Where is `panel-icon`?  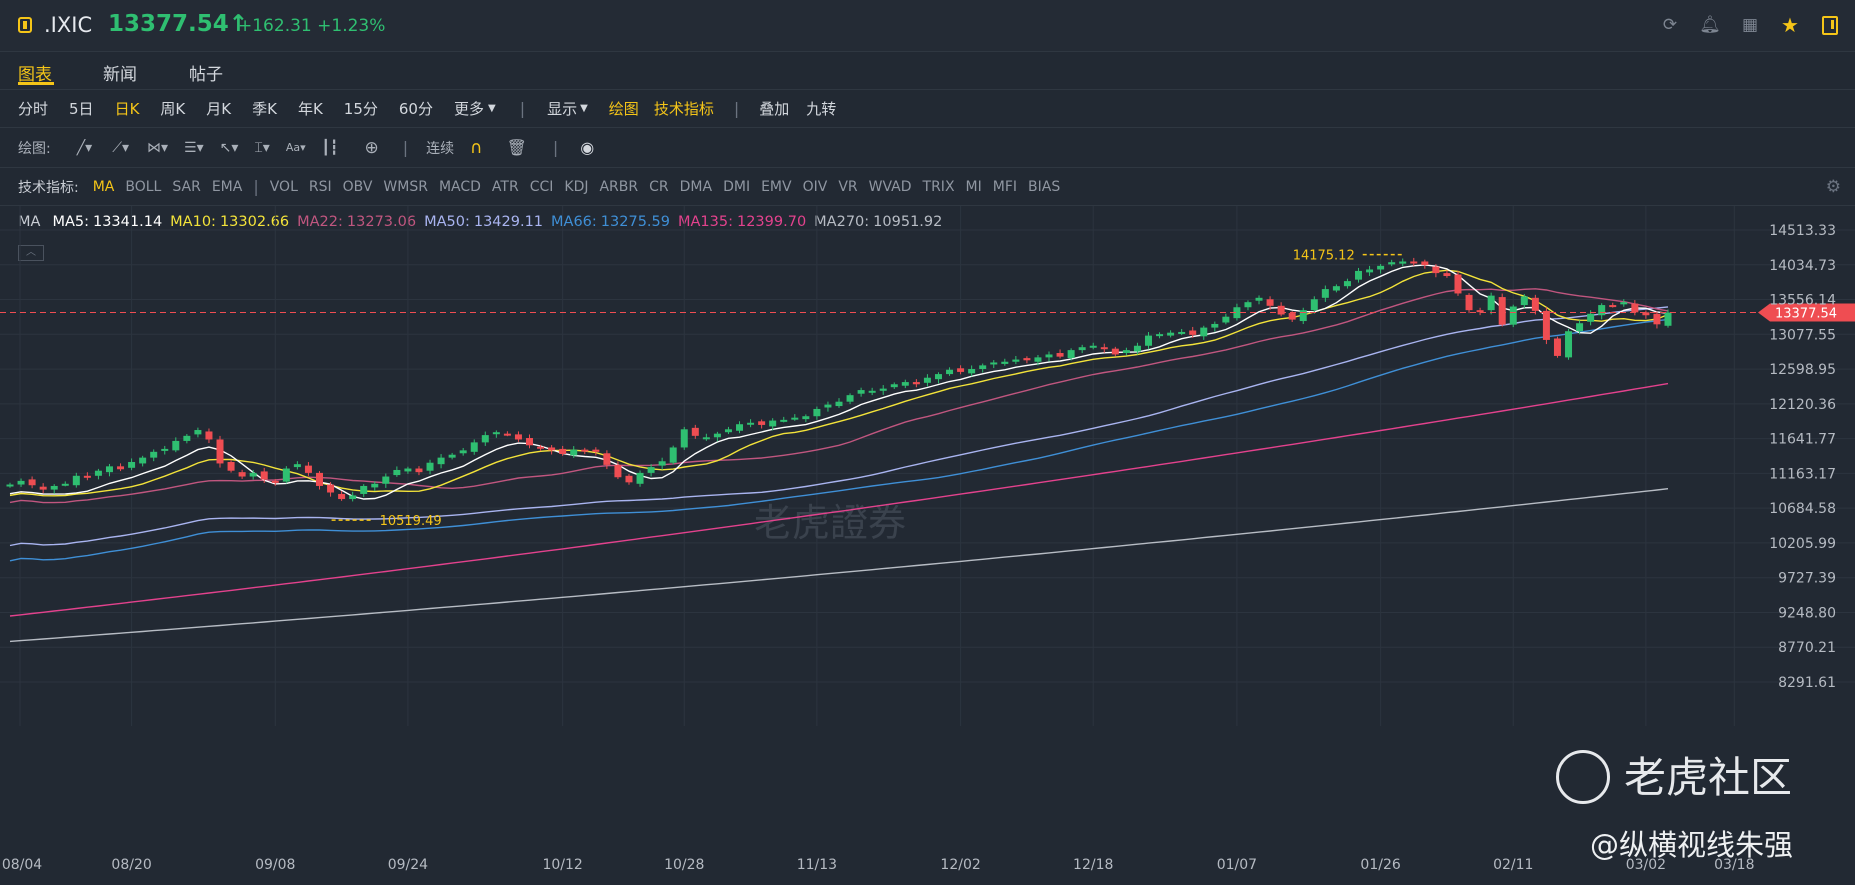 panel-icon is located at coordinates (1830, 25).